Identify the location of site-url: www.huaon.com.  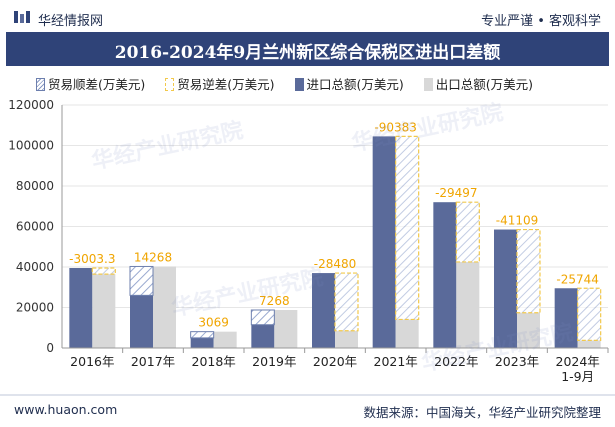
(66, 409).